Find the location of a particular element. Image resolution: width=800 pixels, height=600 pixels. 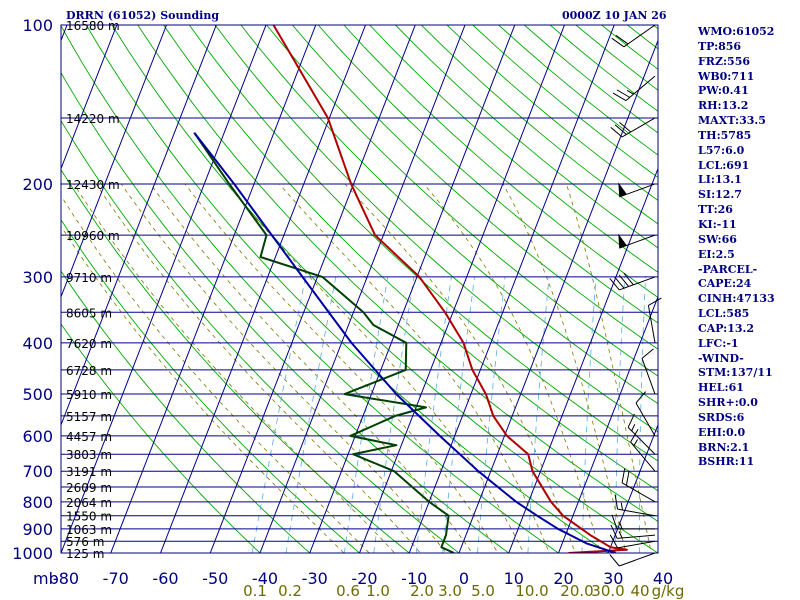

index-value: TP:856 is located at coordinates (720, 46).